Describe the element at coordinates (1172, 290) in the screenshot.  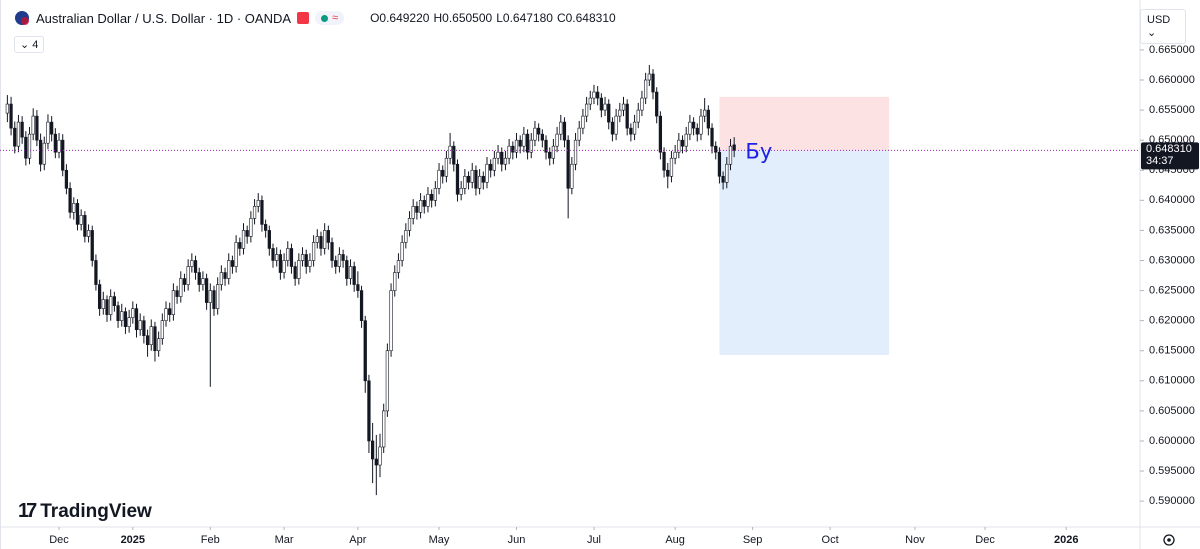
I see `y-tick-label: 0.625000` at that location.